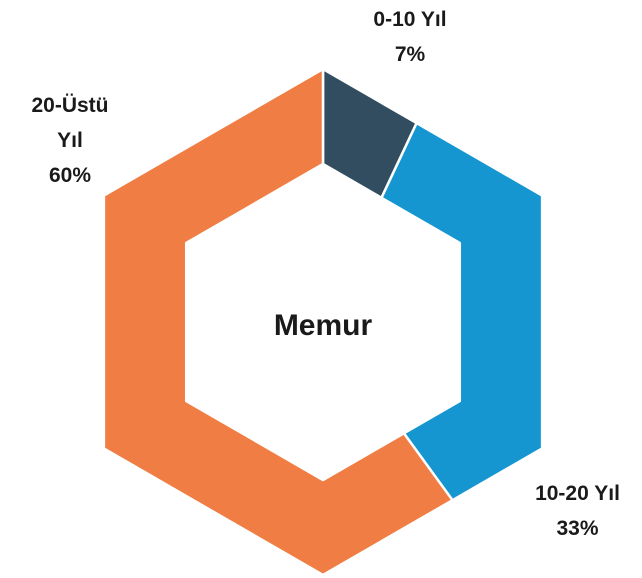 This screenshot has height=578, width=642. Describe the element at coordinates (577, 511) in the screenshot. I see `slice-label: 10-20 Yıl 33%` at that location.